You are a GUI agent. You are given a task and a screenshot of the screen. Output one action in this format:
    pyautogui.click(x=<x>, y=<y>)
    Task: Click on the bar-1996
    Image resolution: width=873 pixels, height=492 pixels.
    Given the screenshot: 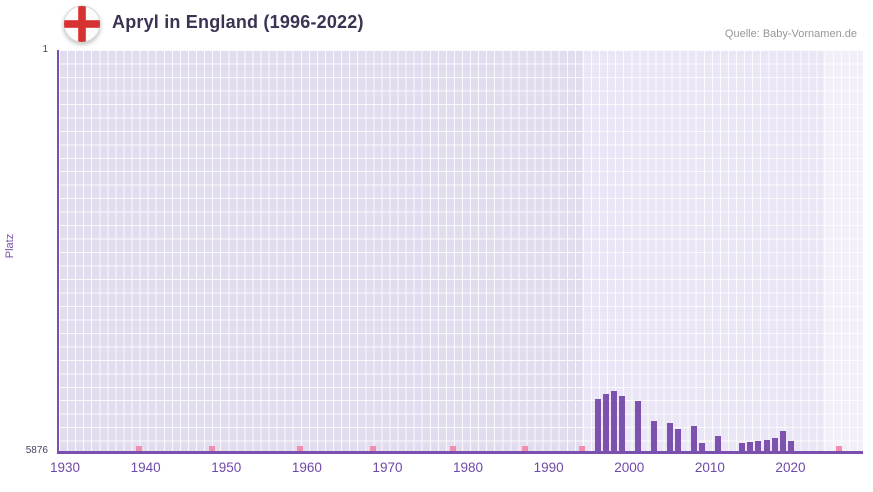 What is the action you would take?
    pyautogui.click(x=597, y=425)
    